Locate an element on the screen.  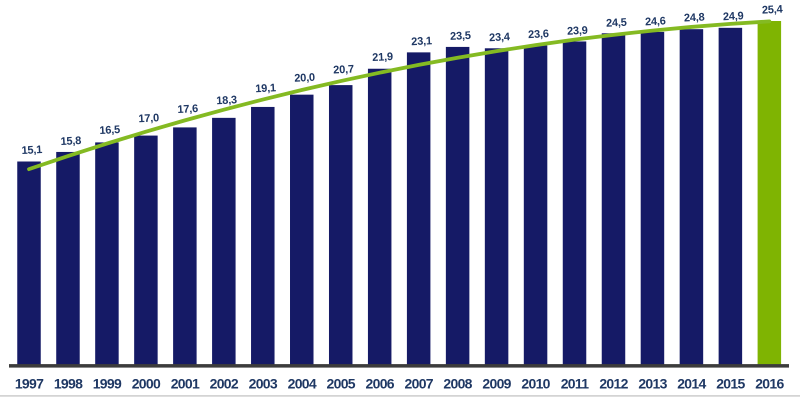
svg-text: 2006 is located at coordinates (380, 384).